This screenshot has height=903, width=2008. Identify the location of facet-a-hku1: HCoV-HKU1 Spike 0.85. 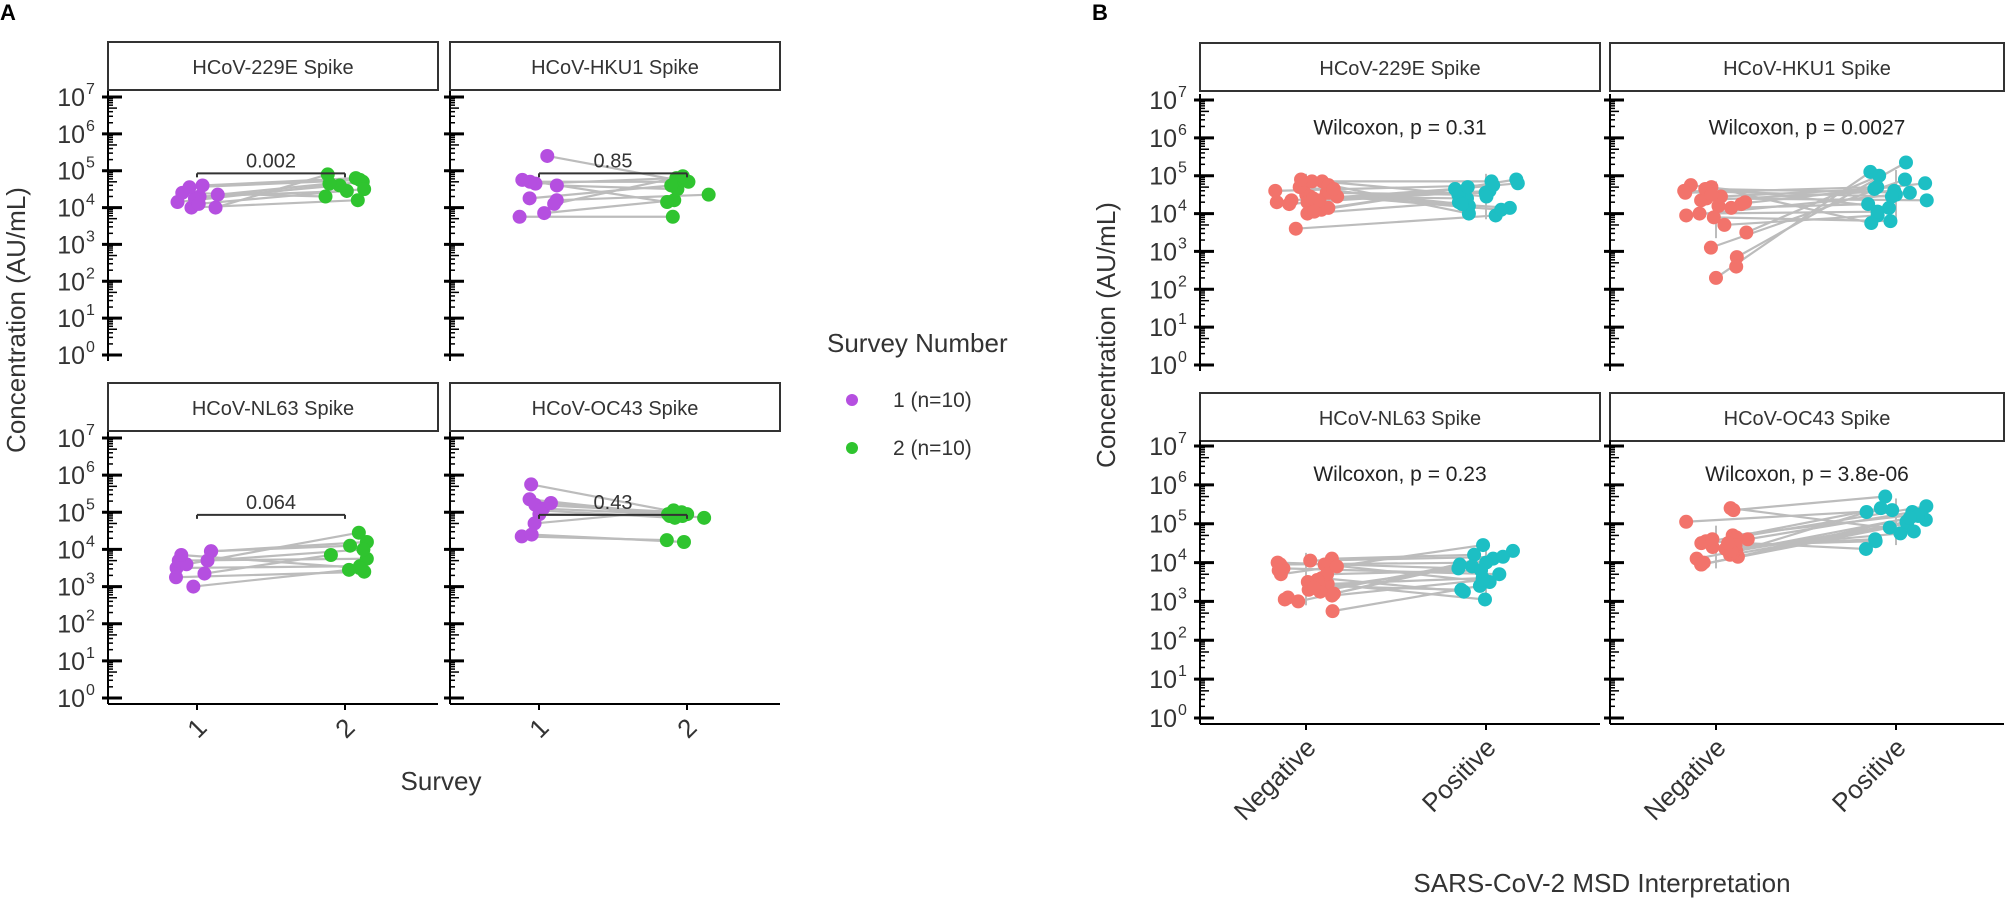
(612, 201).